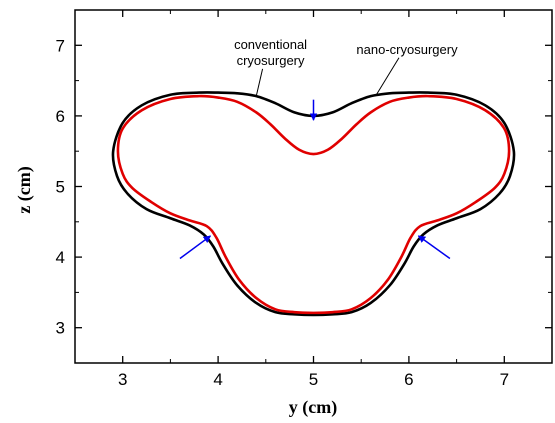 The height and width of the screenshot is (423, 555). What do you see at coordinates (504, 379) in the screenshot?
I see `x-tick-label: 7` at bounding box center [504, 379].